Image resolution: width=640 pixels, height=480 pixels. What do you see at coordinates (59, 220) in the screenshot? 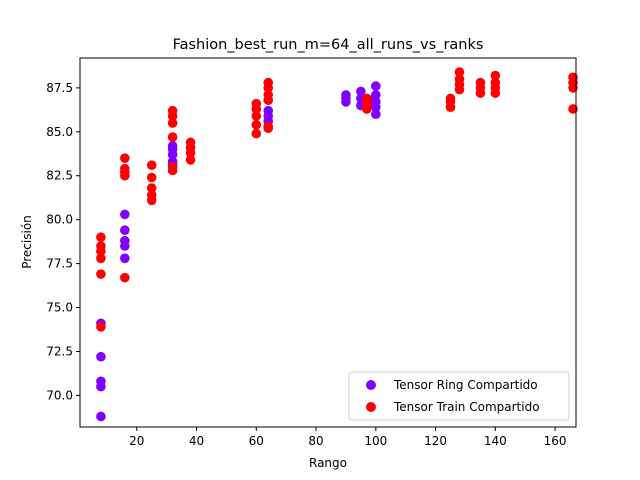
I see `y-tick-label: 80.0` at bounding box center [59, 220].